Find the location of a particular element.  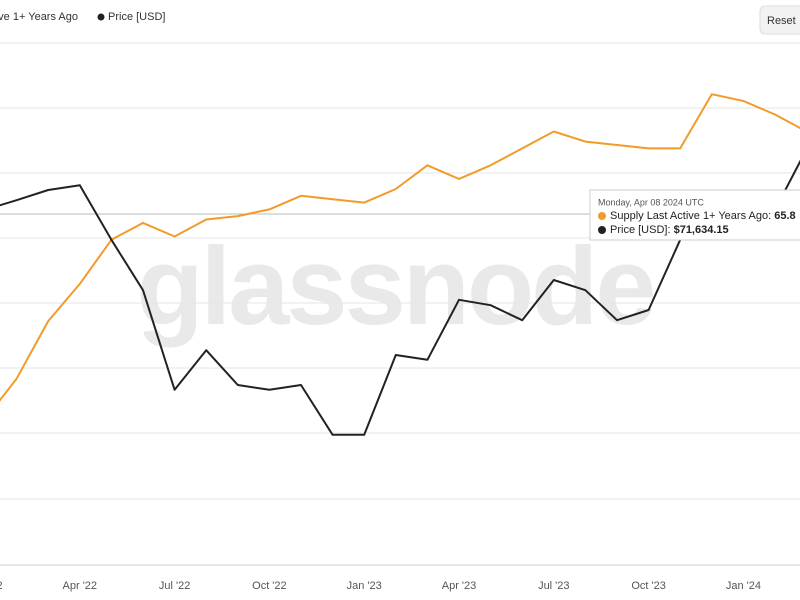

x-tick-label: Oct '23 is located at coordinates (648, 586).